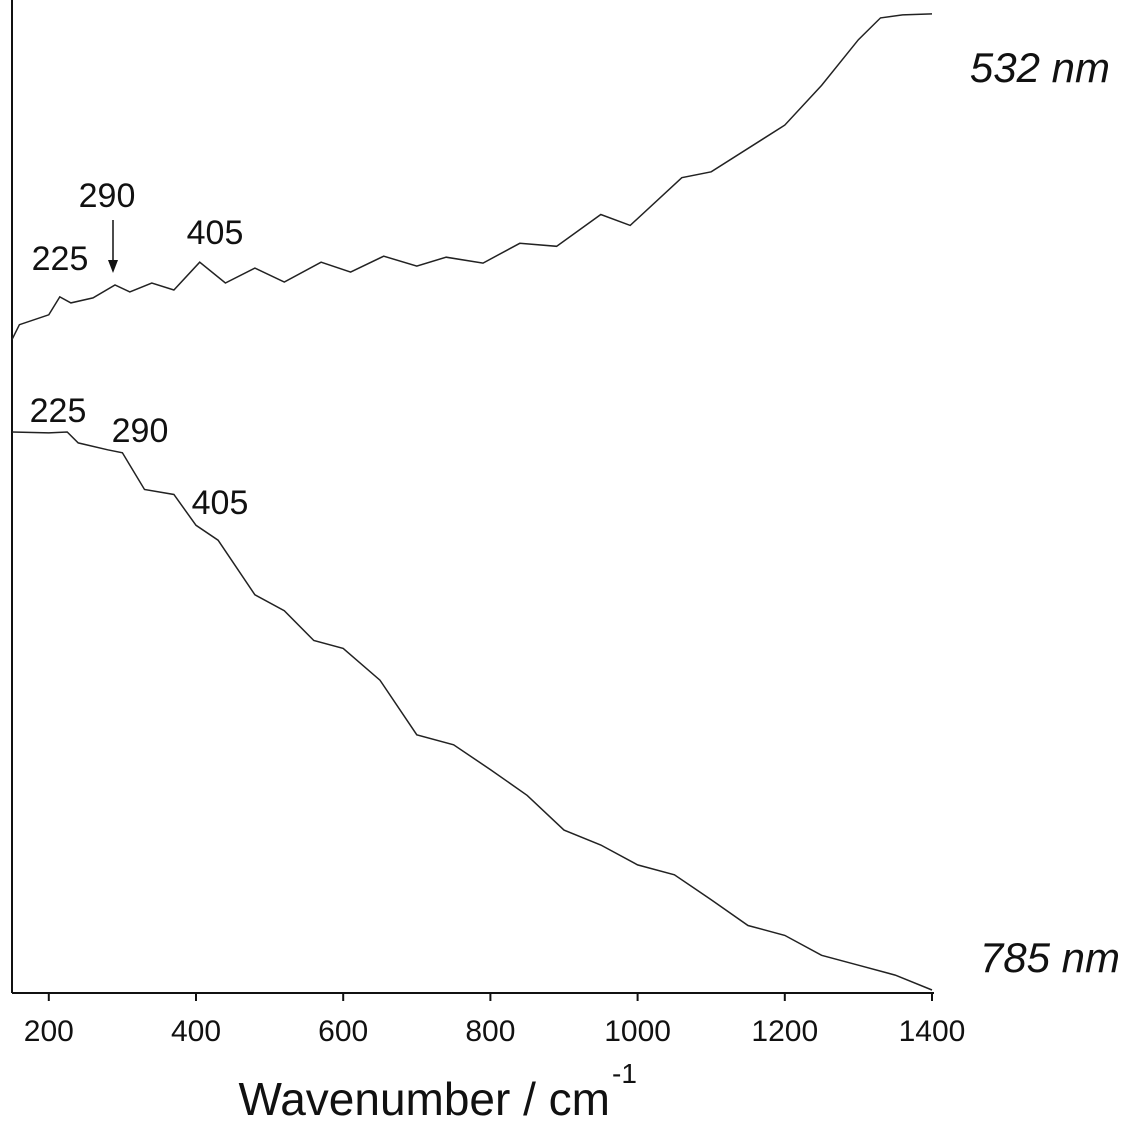 The width and height of the screenshot is (1140, 1136). What do you see at coordinates (932, 1031) in the screenshot?
I see `x-tick-label: 1400` at bounding box center [932, 1031].